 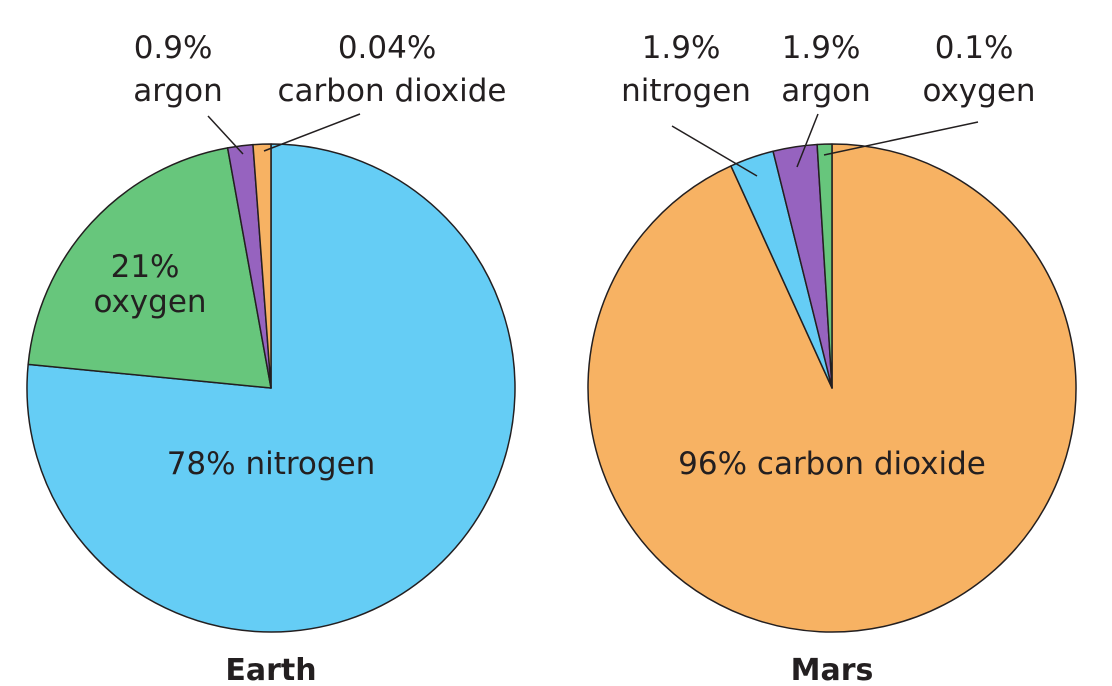 What do you see at coordinates (392, 69) in the screenshot?
I see `earth-co2-label: 0.04% carbon dioxide` at bounding box center [392, 69].